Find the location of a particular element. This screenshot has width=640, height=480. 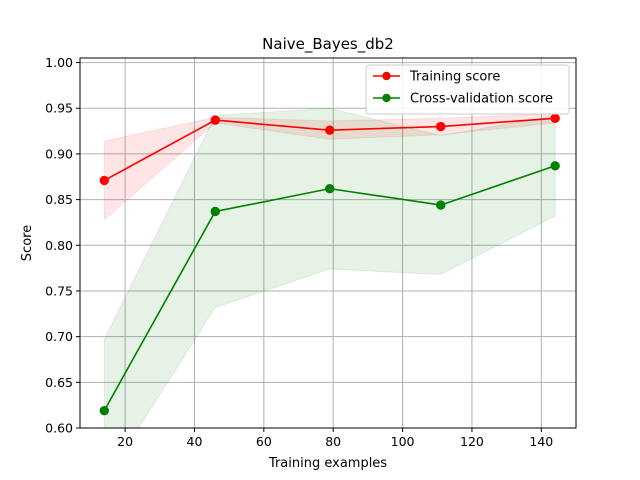

x-tick-label: 60 is located at coordinates (264, 441).